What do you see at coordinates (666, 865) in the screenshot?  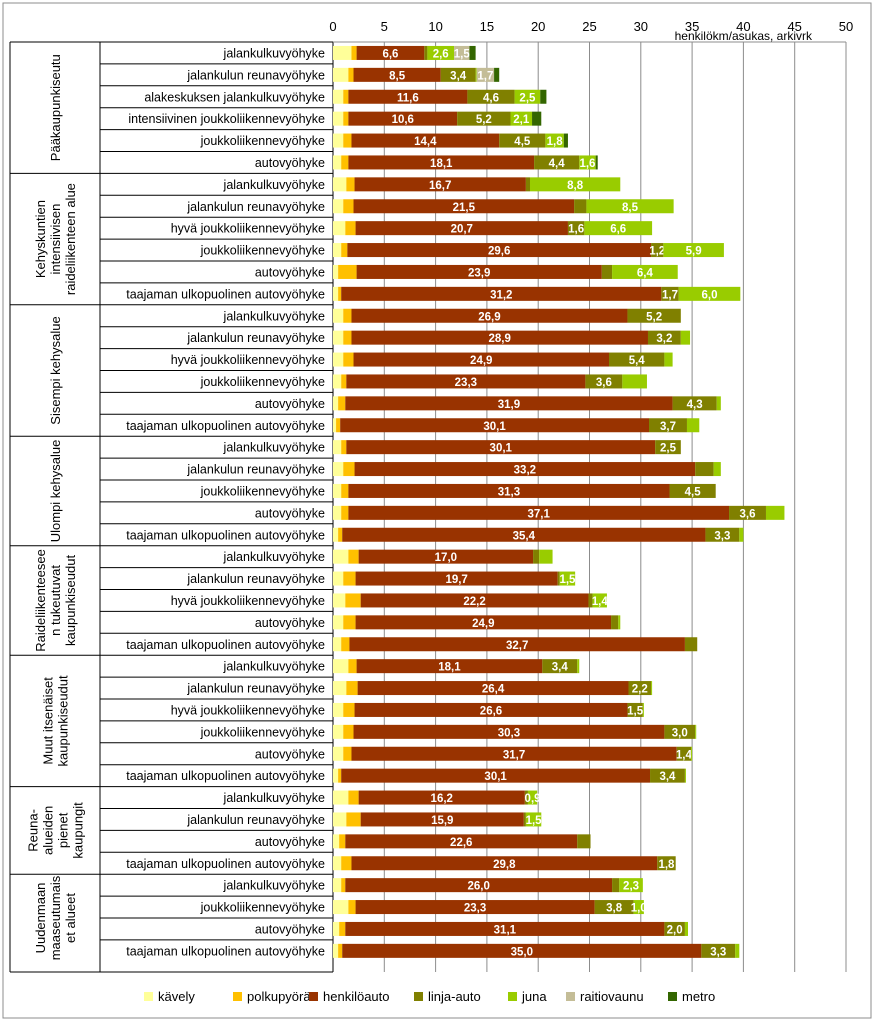 I see `data-label: 1,8` at bounding box center [666, 865].